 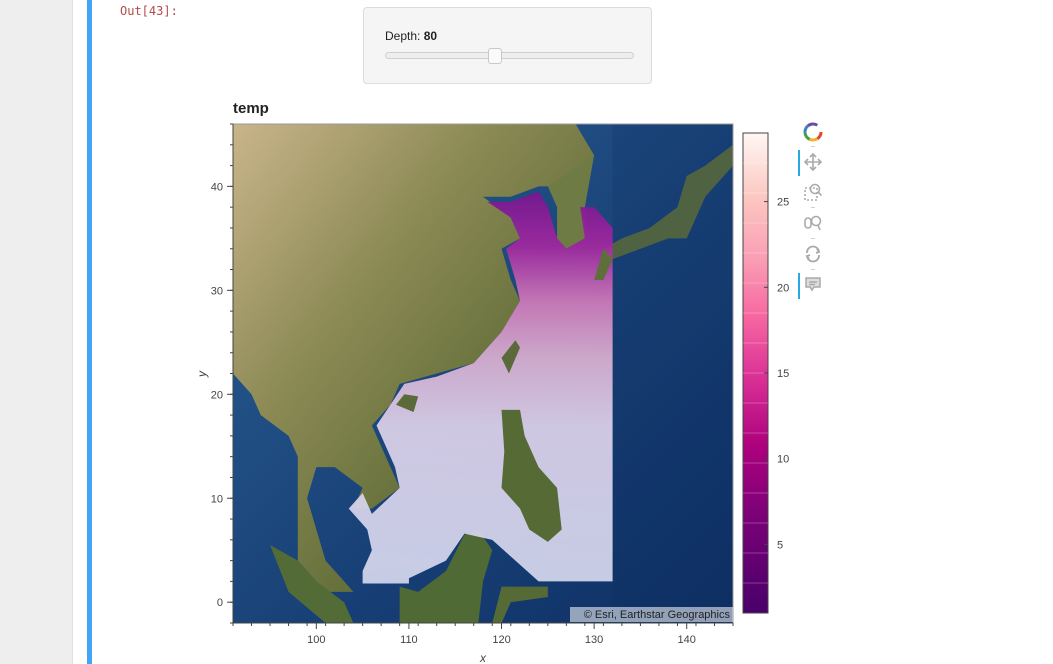 I want to click on philippines, so click(x=531, y=475).